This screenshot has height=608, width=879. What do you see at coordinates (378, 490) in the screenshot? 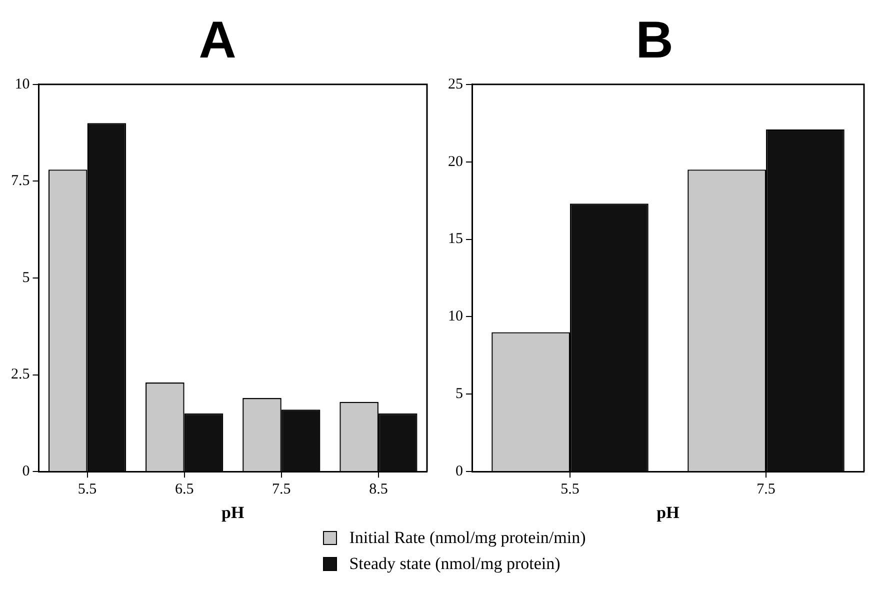
I see `x-tick-label: 8.5` at bounding box center [378, 490].